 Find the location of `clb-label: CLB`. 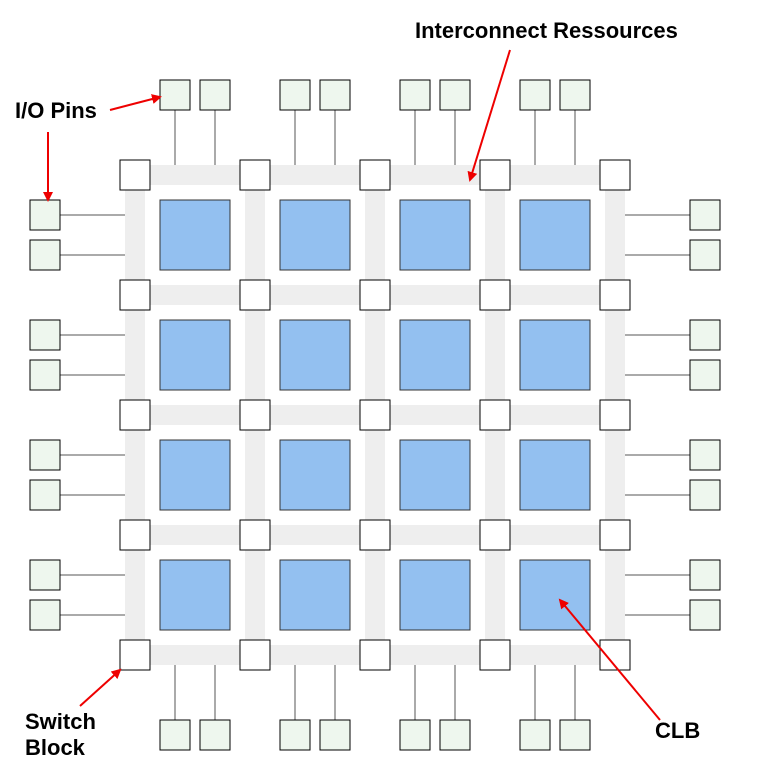

clb-label: CLB is located at coordinates (677, 730).